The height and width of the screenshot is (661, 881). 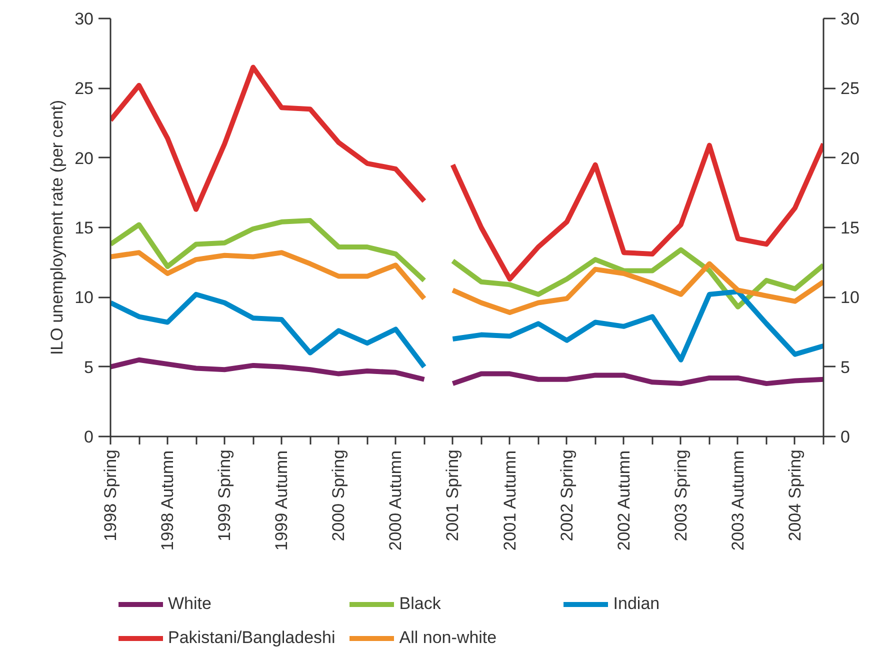 I want to click on x-tick-label: 1998 Spring, so click(x=110, y=495).